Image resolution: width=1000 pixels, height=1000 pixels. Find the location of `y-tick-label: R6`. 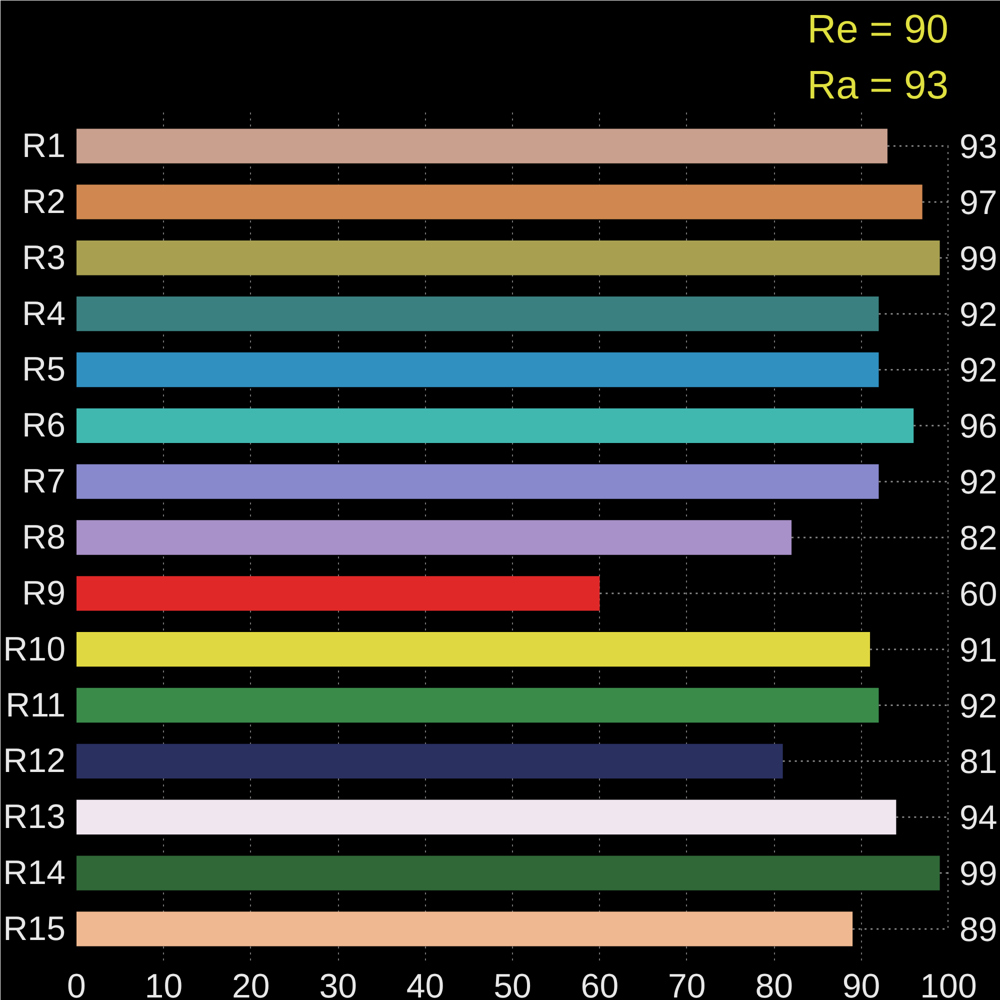

y-tick-label: R6 is located at coordinates (44, 425).